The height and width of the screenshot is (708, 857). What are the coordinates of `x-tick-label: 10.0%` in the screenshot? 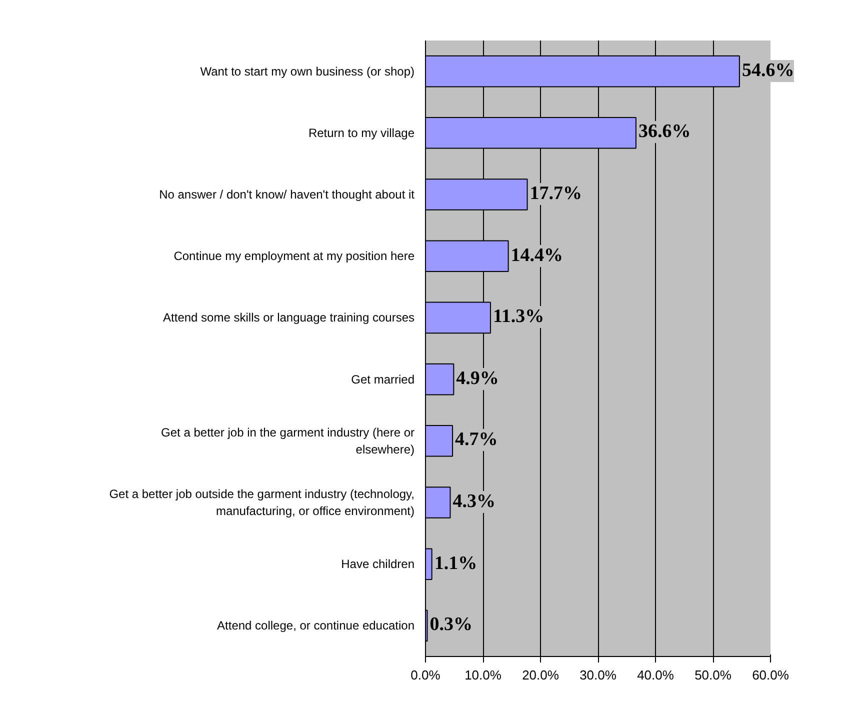 It's located at (483, 675).